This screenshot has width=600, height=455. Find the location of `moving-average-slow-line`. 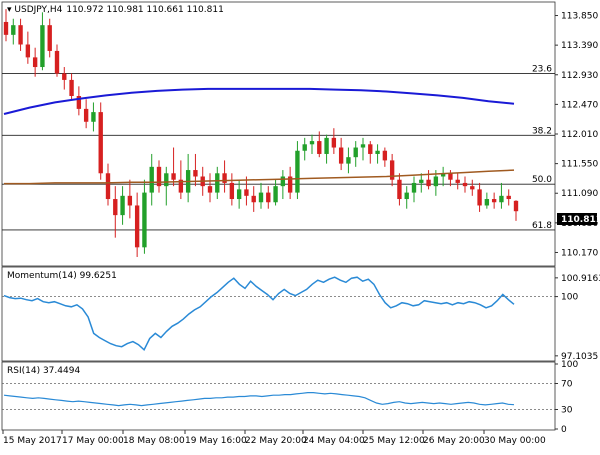

moving-average-slow-line is located at coordinates (259, 177).